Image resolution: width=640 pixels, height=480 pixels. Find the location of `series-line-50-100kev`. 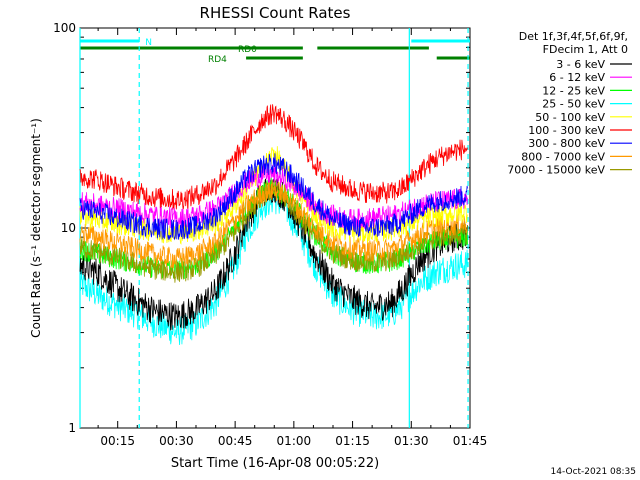

series-line-50-100kev is located at coordinates (273, 195).